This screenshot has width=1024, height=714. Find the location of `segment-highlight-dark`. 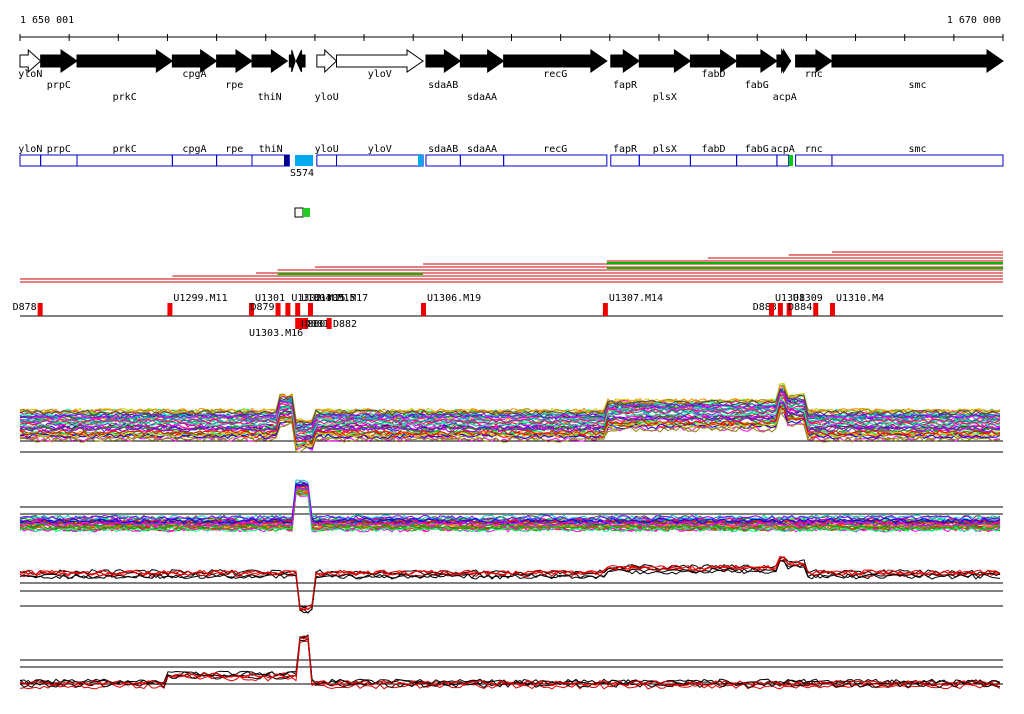

segment-highlight-dark is located at coordinates (286, 160).